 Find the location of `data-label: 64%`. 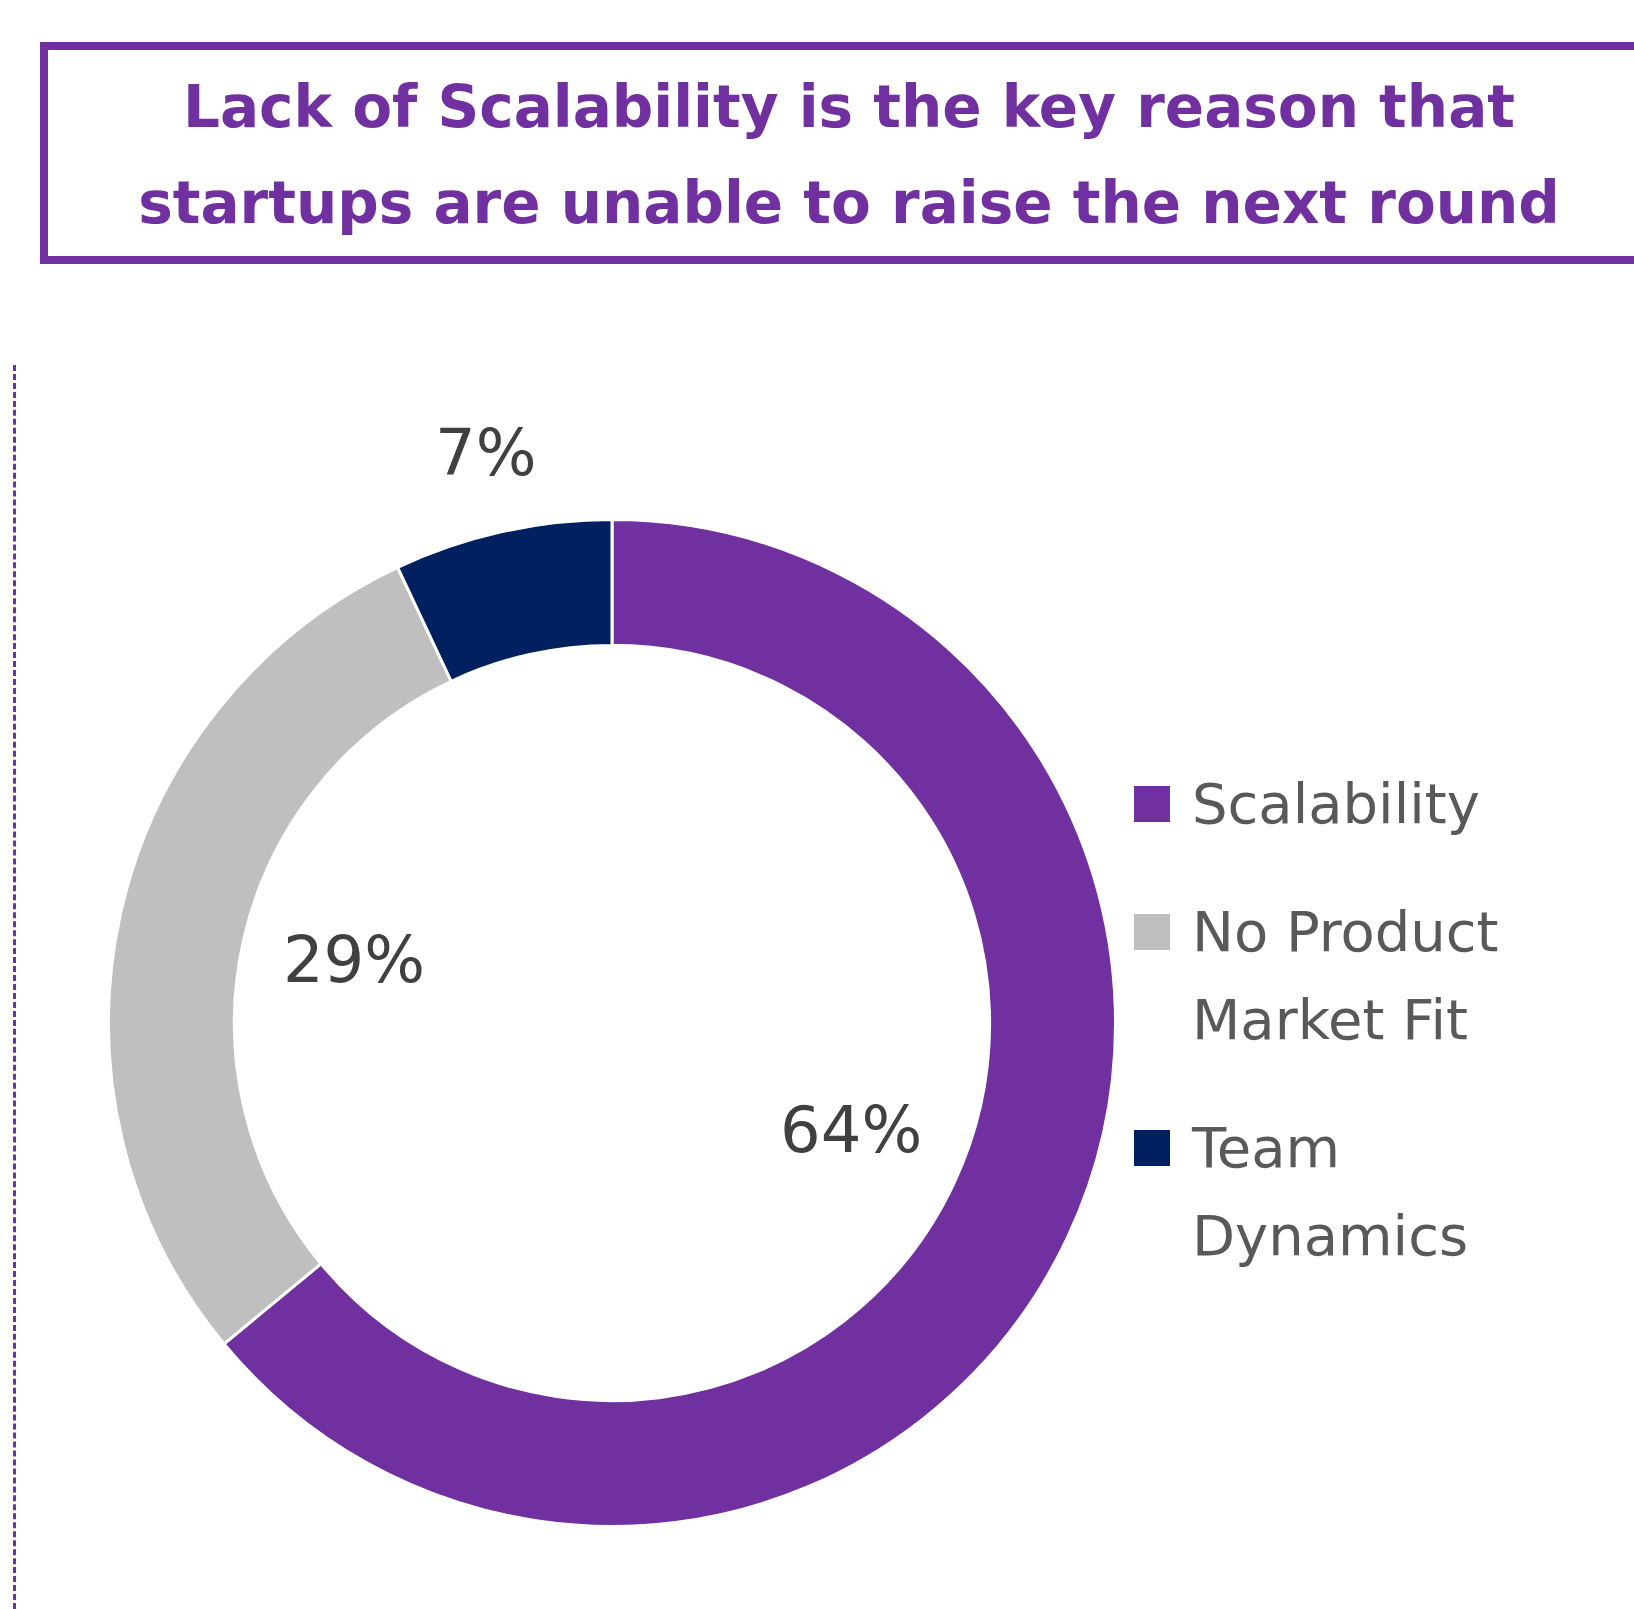

data-label: 64% is located at coordinates (851, 1130).